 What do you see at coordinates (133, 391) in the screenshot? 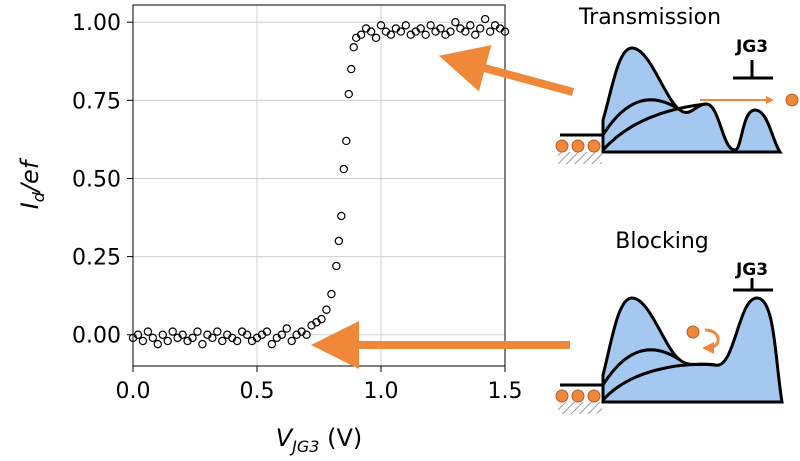
I see `x-tick-label: 0.0` at bounding box center [133, 391].